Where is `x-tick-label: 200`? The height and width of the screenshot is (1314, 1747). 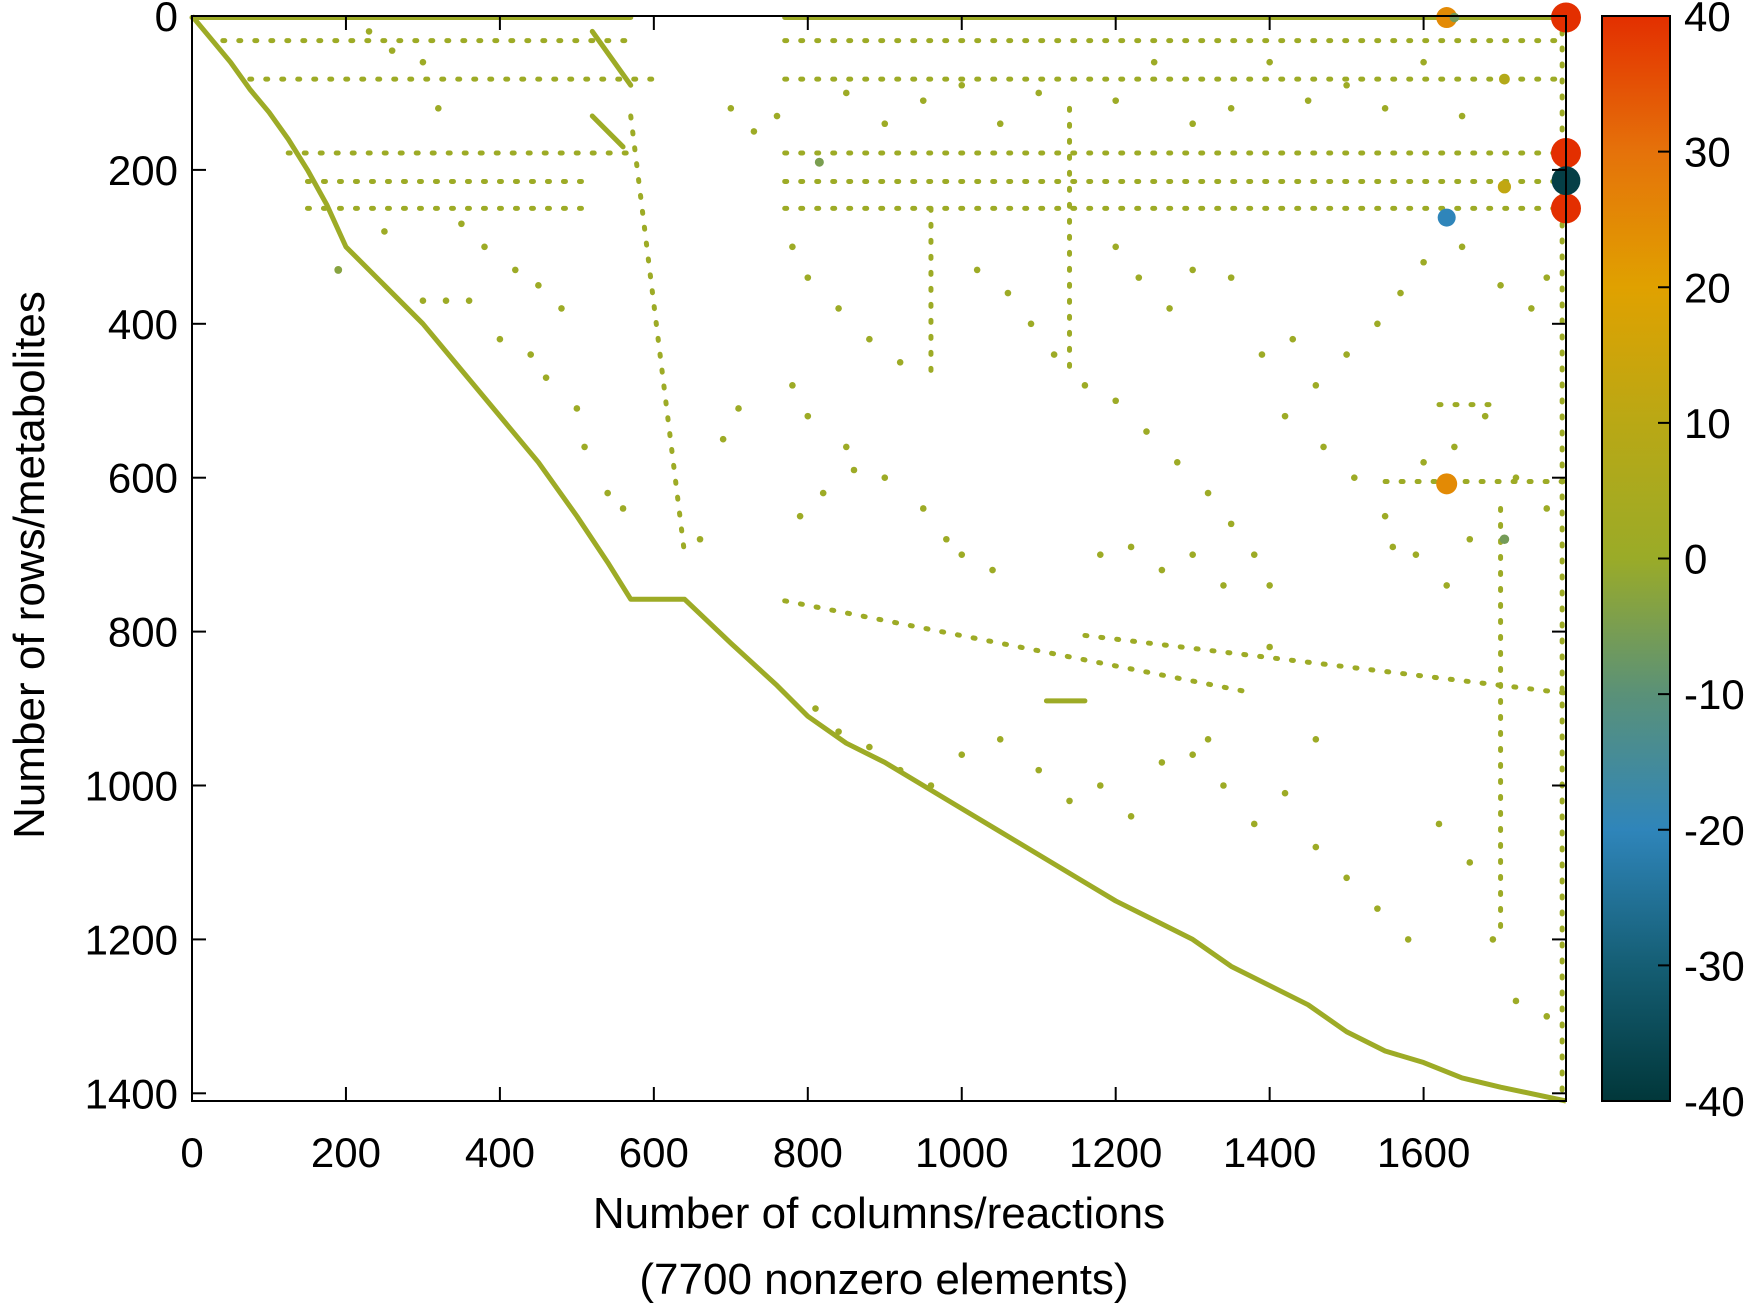 x-tick-label: 200 is located at coordinates (346, 1152).